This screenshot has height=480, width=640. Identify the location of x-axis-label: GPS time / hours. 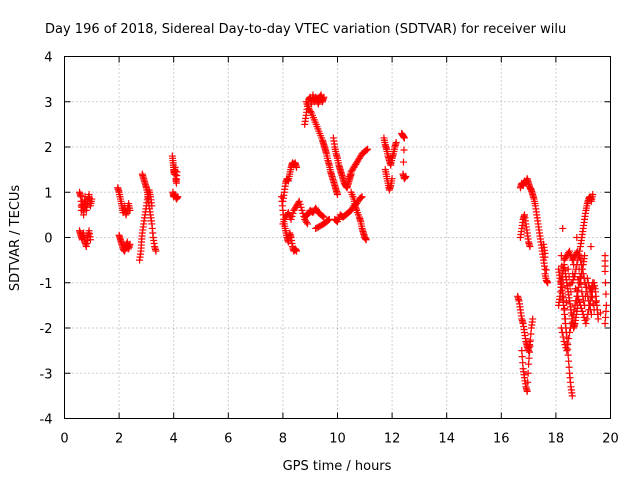
(337, 466).